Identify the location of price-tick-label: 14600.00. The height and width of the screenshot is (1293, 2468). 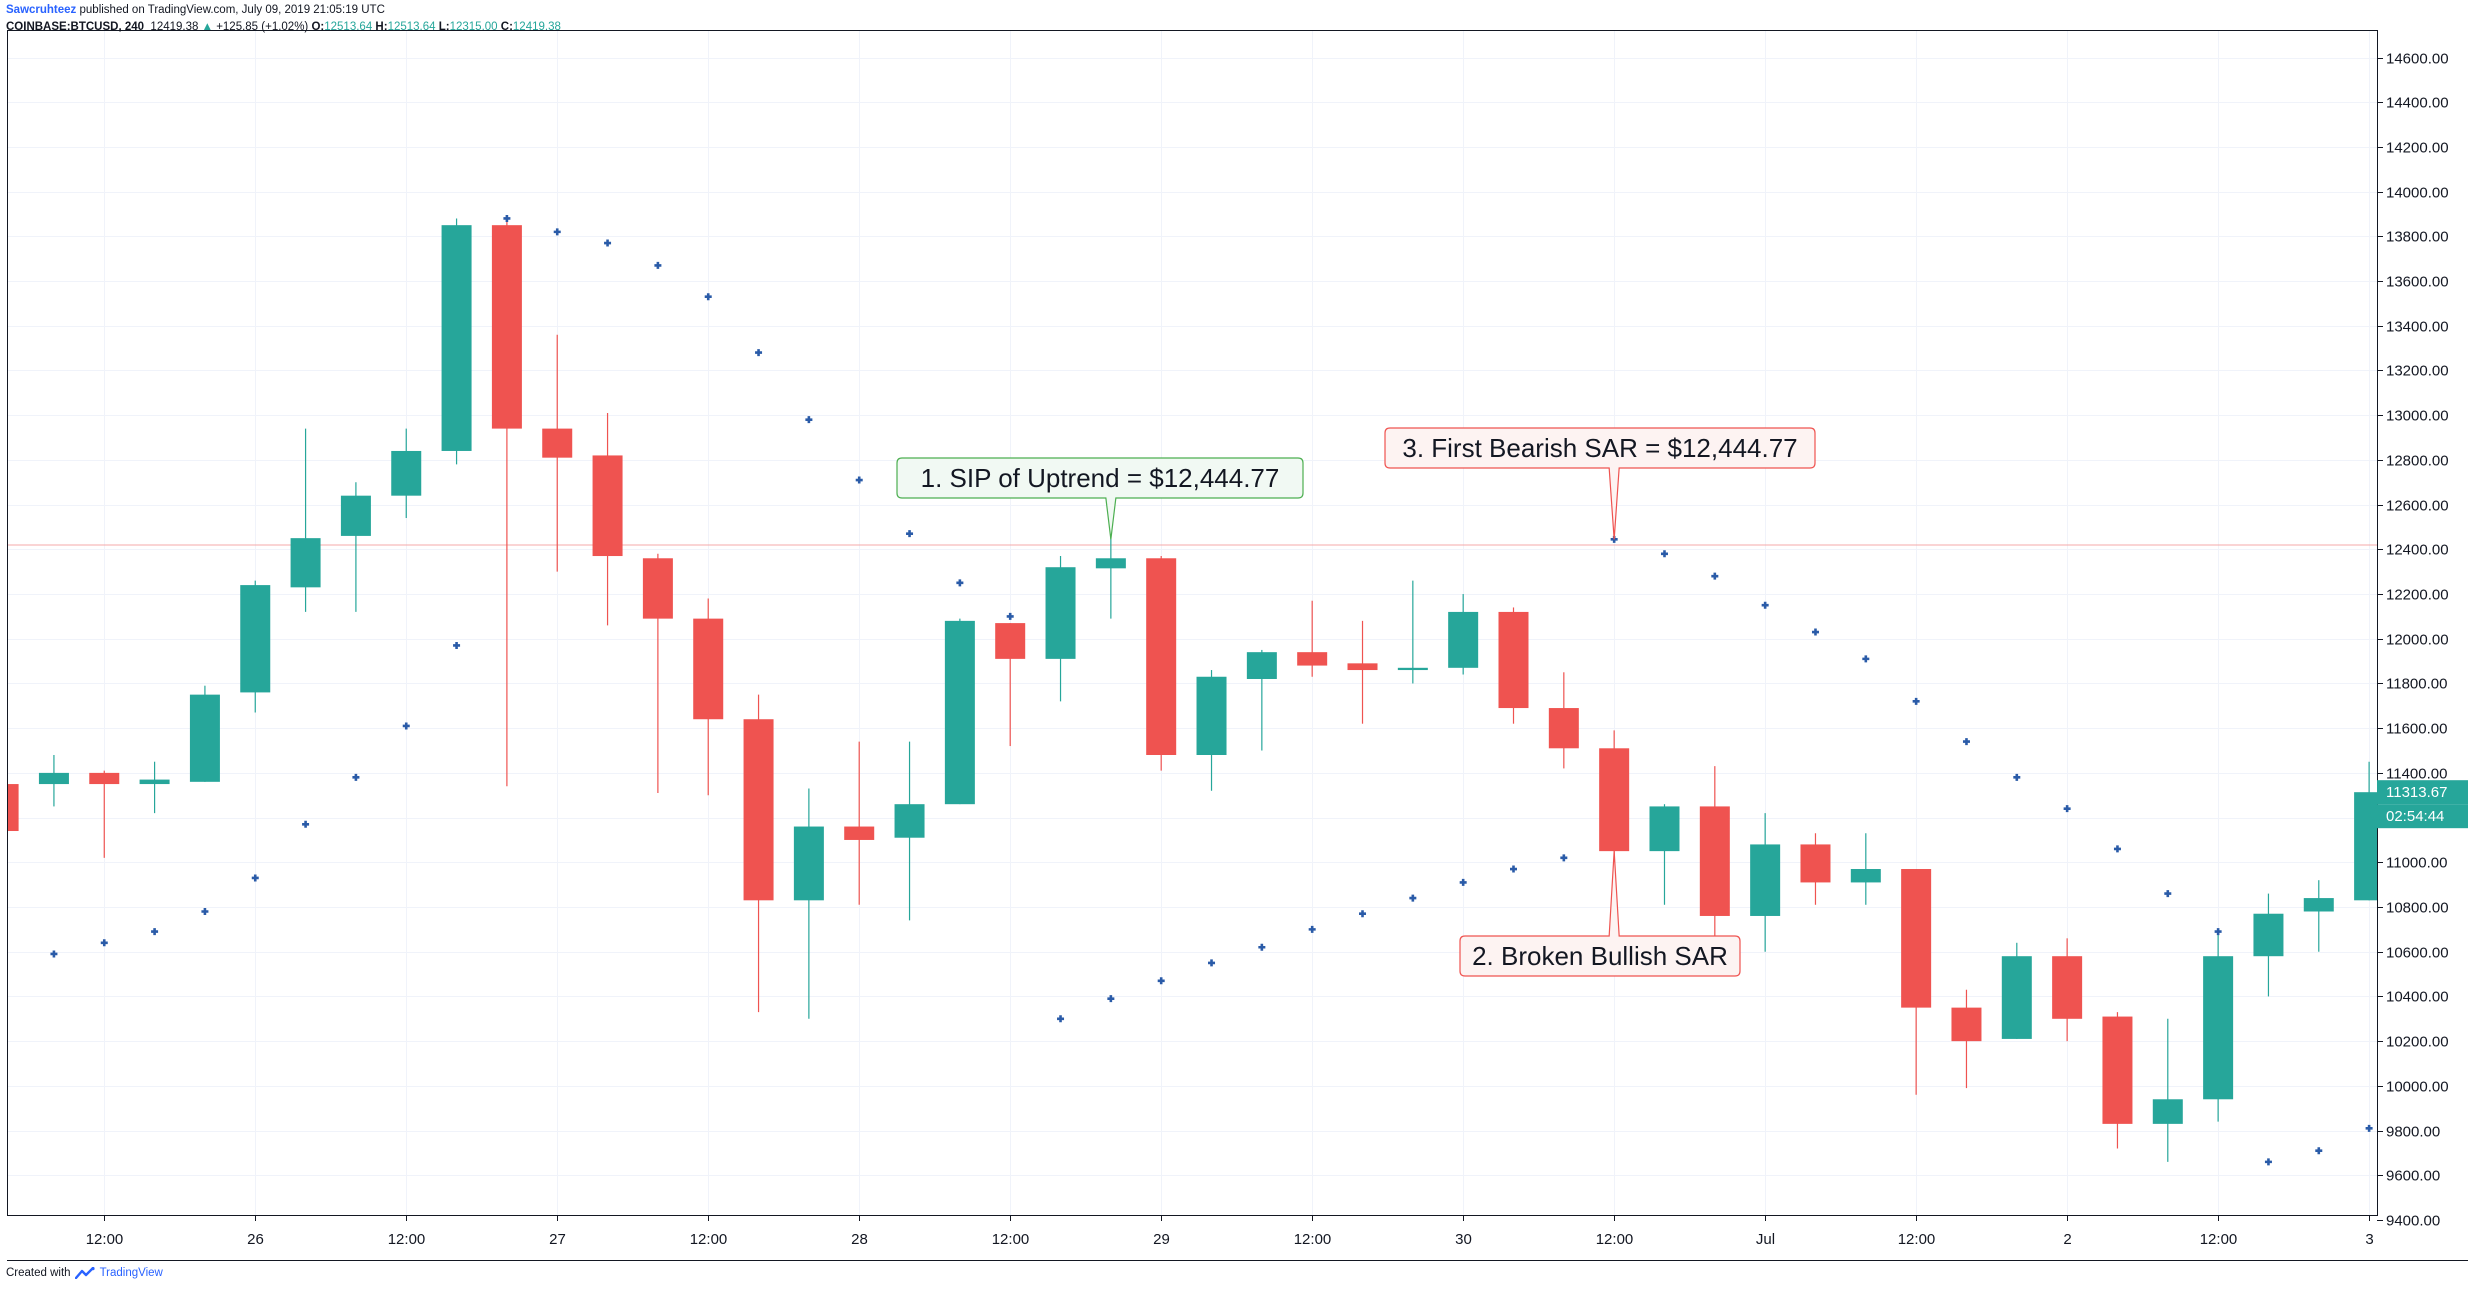
(2417, 59).